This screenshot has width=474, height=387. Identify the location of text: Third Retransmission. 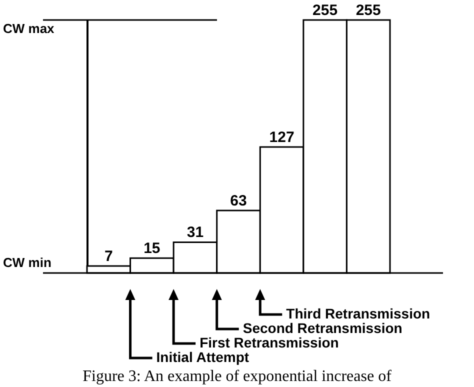
(358, 314).